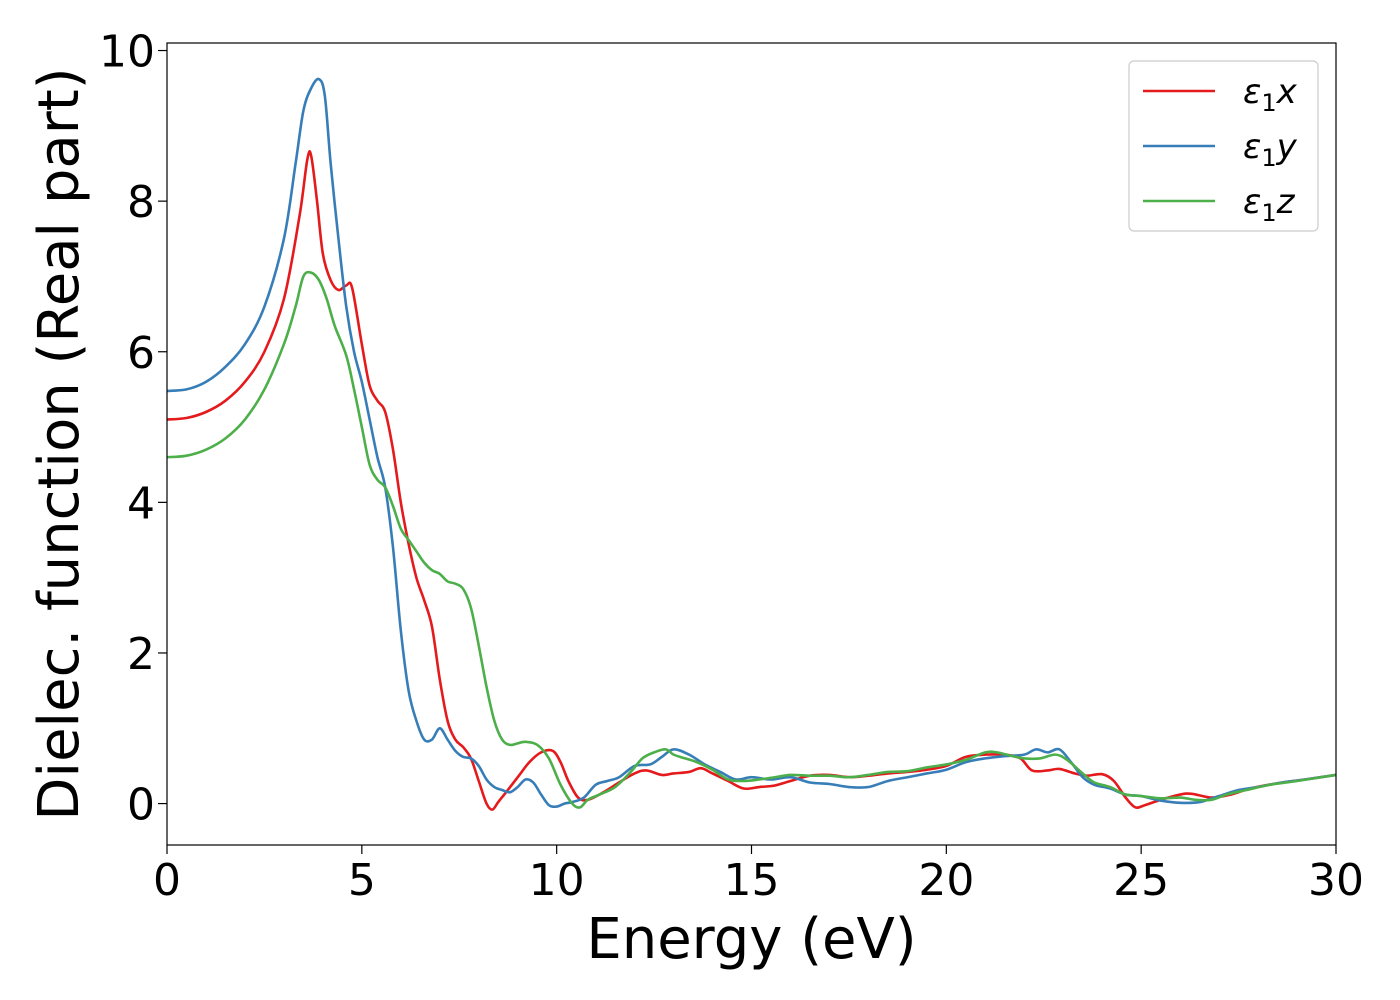  Describe the element at coordinates (141, 654) in the screenshot. I see `y-tick-label: 2` at that location.